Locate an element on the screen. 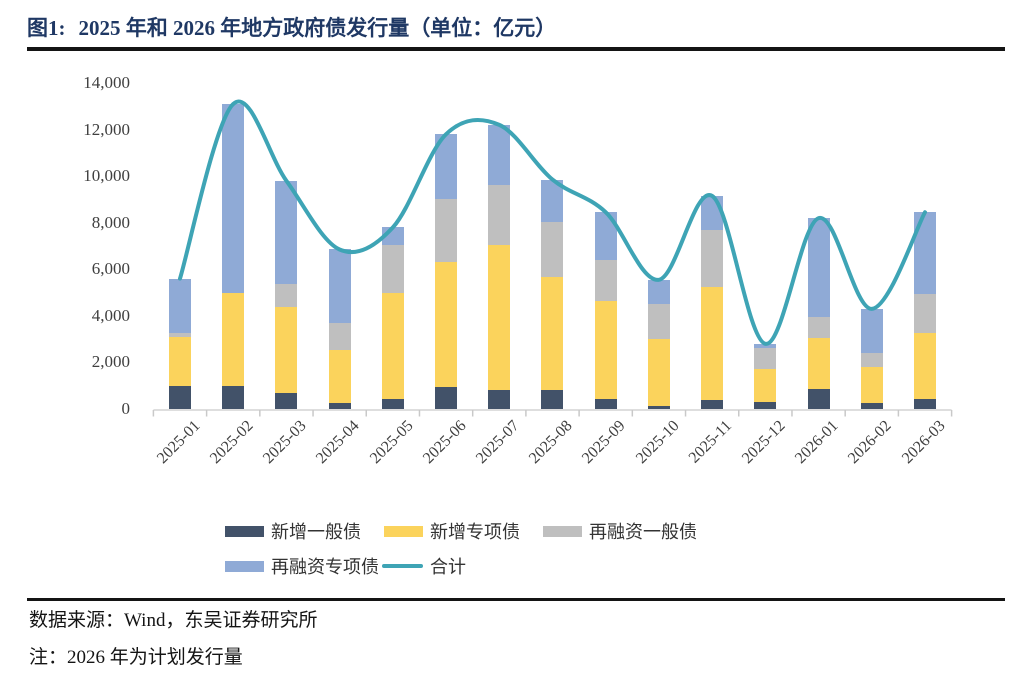  y-tick-label: 10,000 is located at coordinates (106, 176).